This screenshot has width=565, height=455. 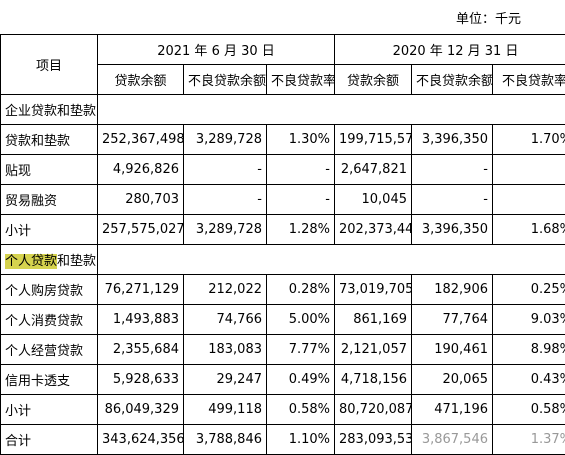 What do you see at coordinates (373, 440) in the screenshot?
I see `cell-value: 283,093,532` at bounding box center [373, 440].